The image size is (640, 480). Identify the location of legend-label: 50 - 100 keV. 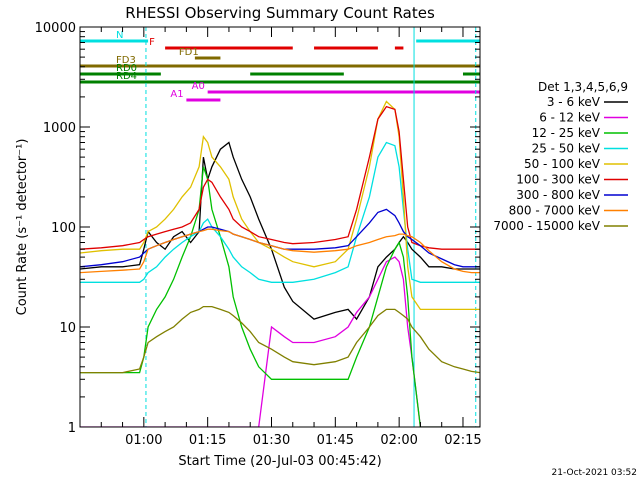
(562, 164).